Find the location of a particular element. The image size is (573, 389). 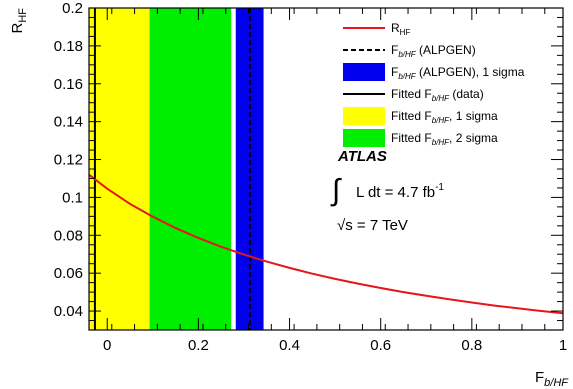

legend-entry: Fb/HF (ALPGEN), 1 sigma is located at coordinates (434, 72).